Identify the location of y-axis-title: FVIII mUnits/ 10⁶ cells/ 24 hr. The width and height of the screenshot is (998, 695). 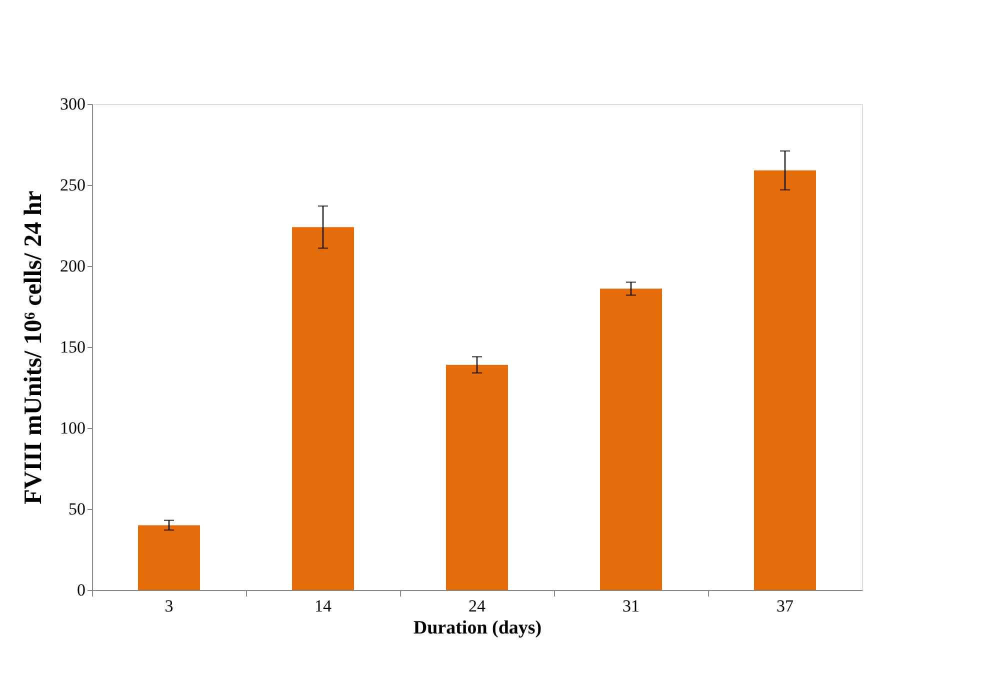
(33, 347).